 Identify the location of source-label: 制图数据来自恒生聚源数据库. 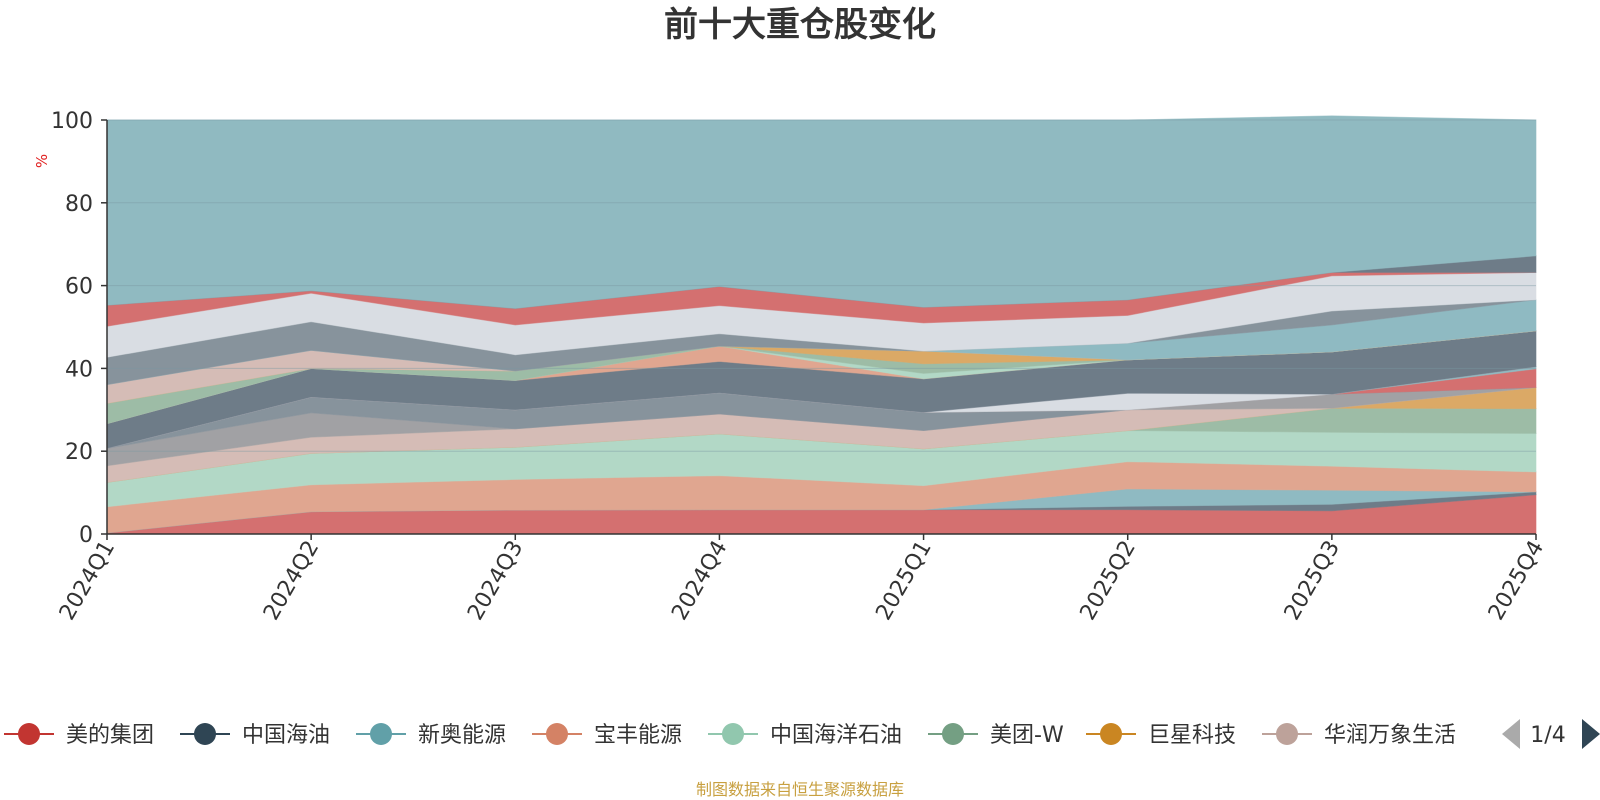
(800, 789).